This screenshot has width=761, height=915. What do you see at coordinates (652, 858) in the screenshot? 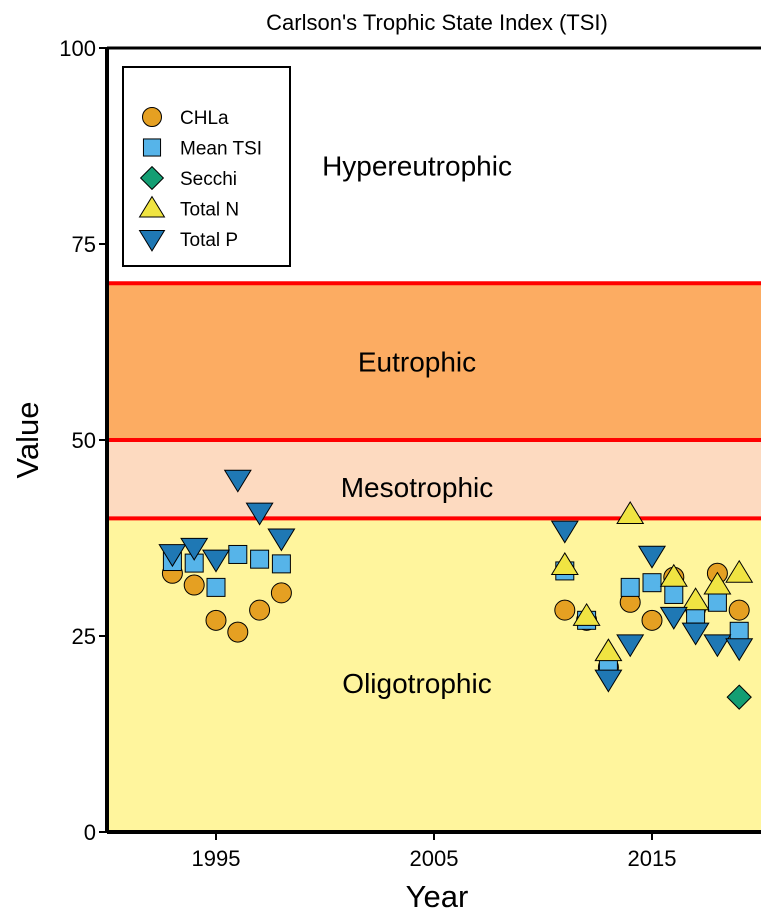
I see `x-tick-label: 2015` at bounding box center [652, 858].